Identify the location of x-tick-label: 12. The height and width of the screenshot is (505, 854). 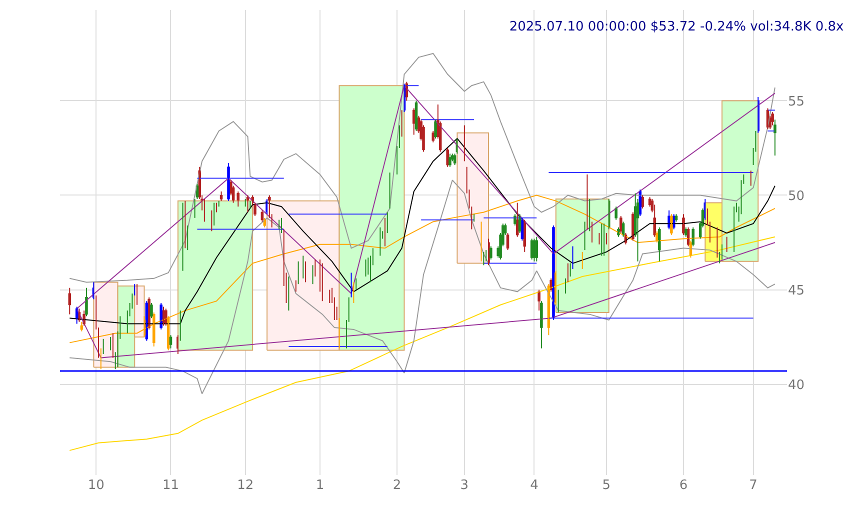
(245, 485).